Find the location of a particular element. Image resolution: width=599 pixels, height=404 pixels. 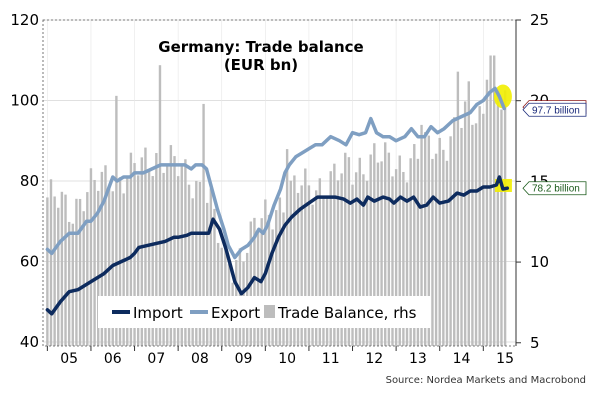

x-tick-label: 05 is located at coordinates (69, 359).